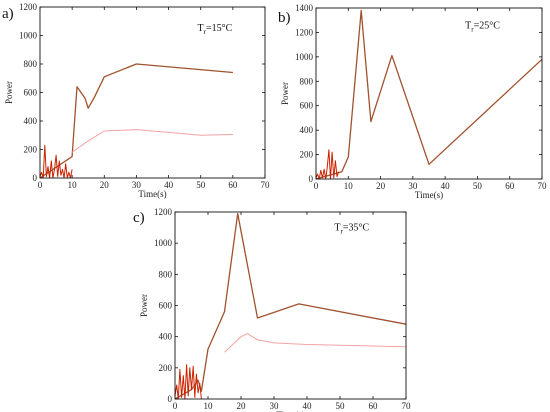 This screenshot has width=550, height=412. Describe the element at coordinates (482, 27) in the screenshot. I see `temperature-annotation: Tr=25°C` at that location.